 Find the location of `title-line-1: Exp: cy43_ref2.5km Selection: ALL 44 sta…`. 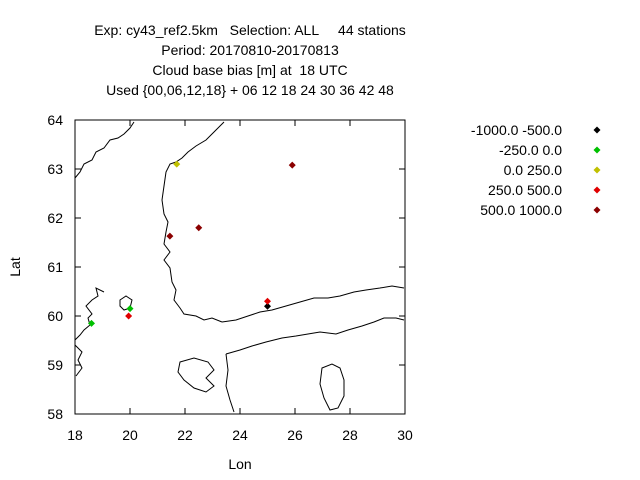

title-line-1: Exp: cy43_ref2.5km Selection: ALL 44 sta… is located at coordinates (250, 30).